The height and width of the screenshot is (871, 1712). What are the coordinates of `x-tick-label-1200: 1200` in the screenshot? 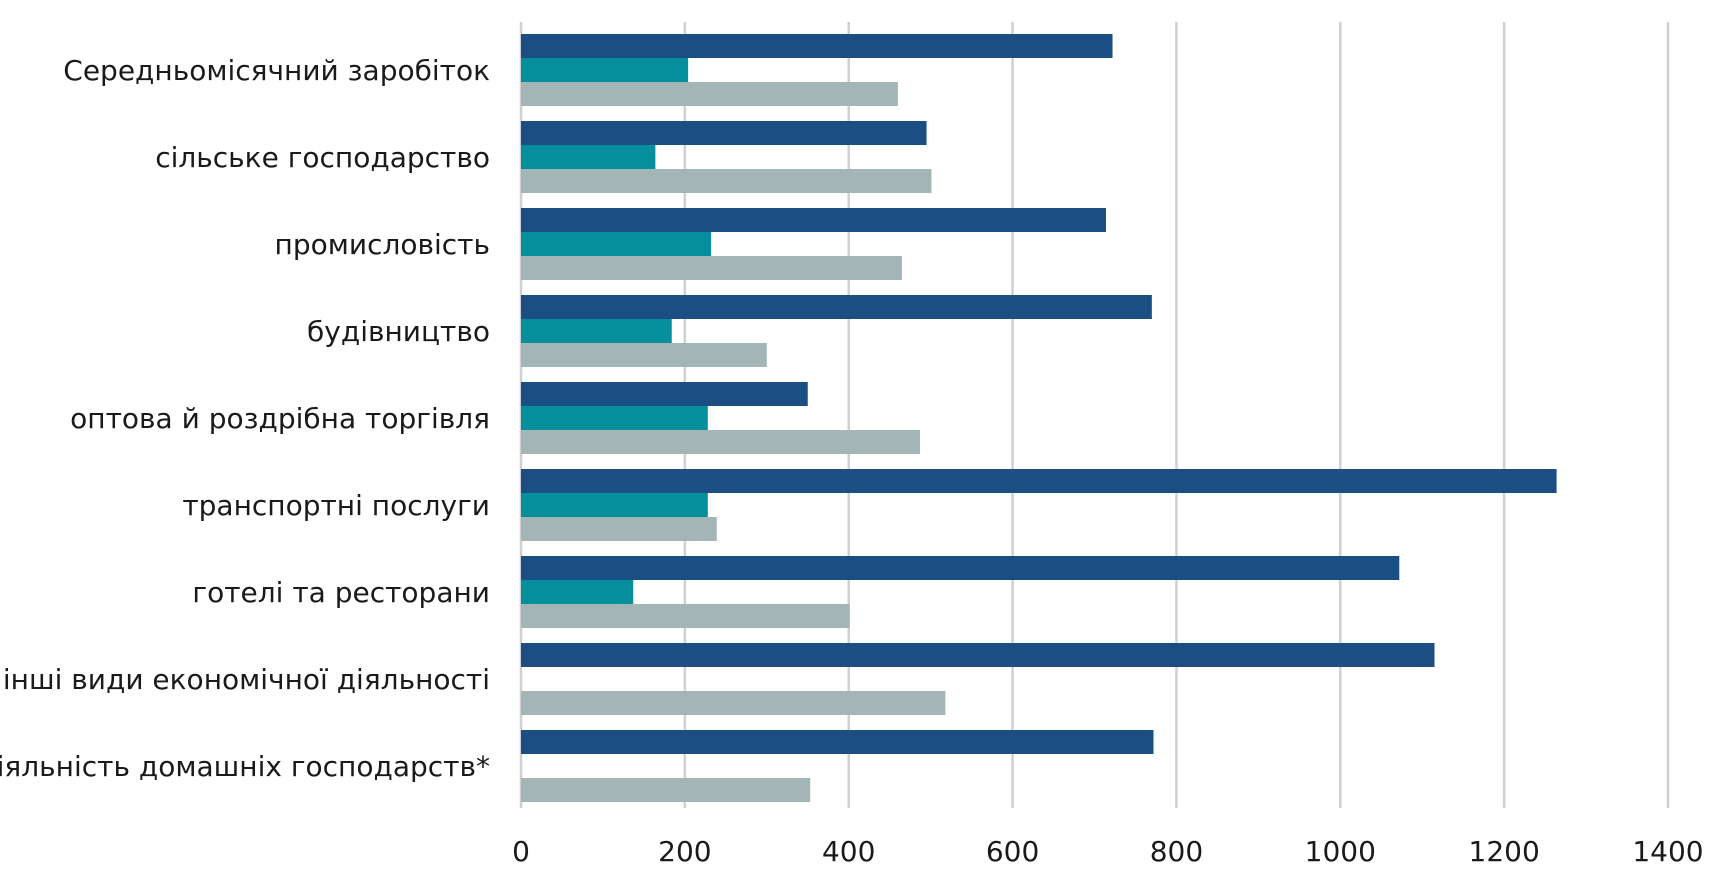 It's located at (1504, 851).